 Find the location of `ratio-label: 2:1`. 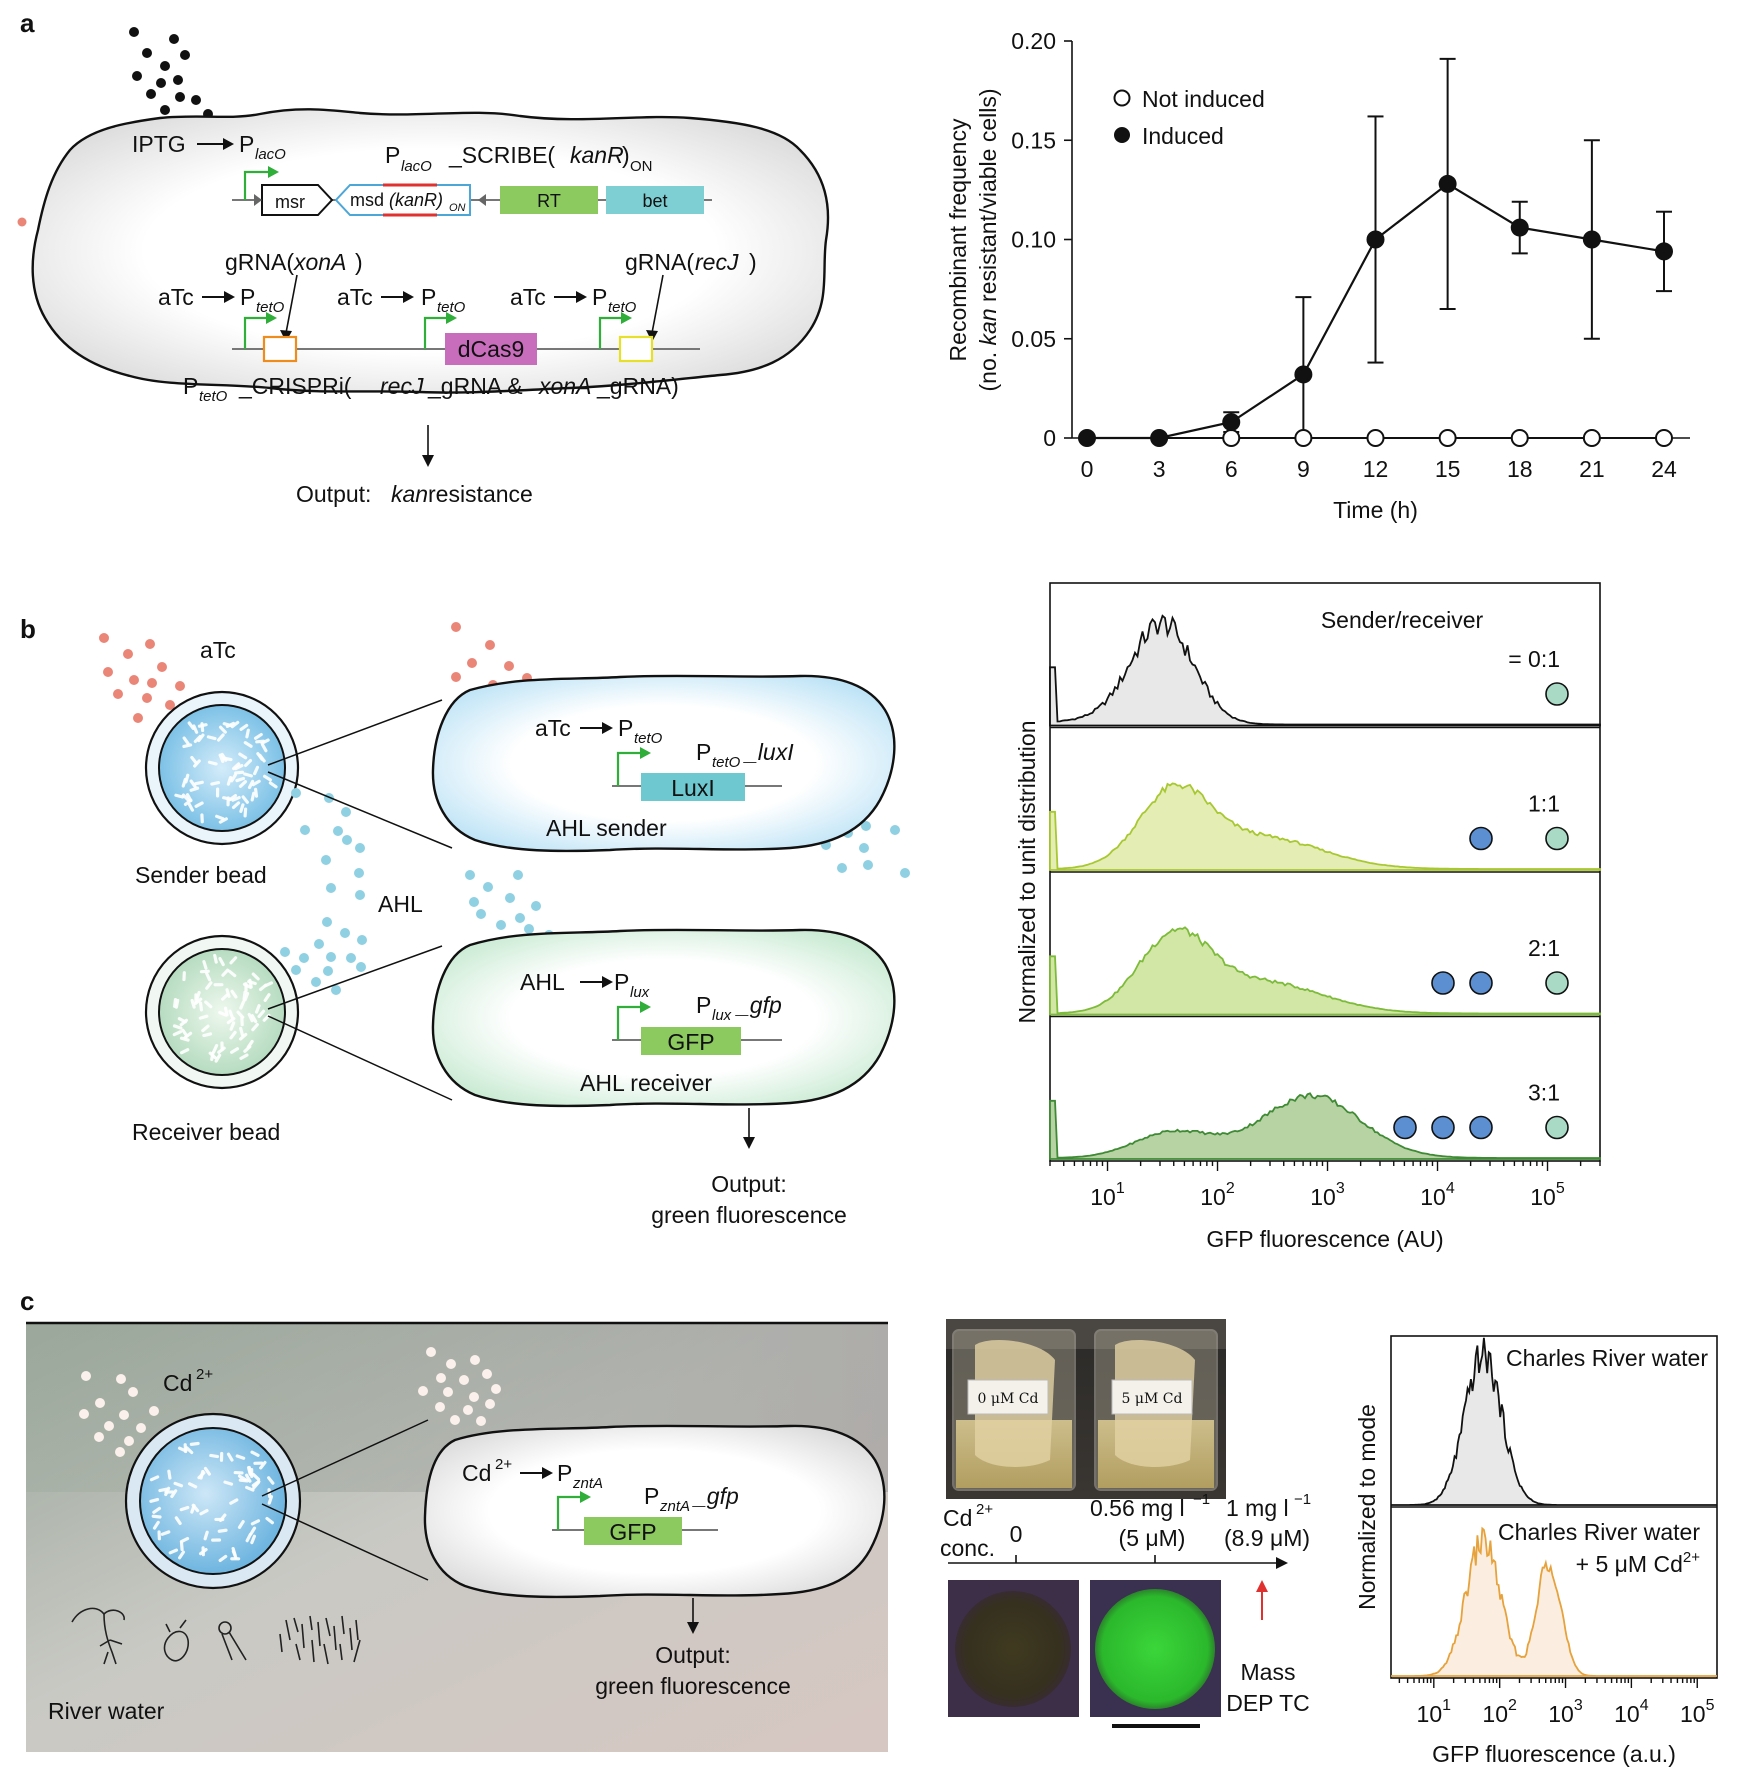

ratio-label: 2:1 is located at coordinates (1544, 948).